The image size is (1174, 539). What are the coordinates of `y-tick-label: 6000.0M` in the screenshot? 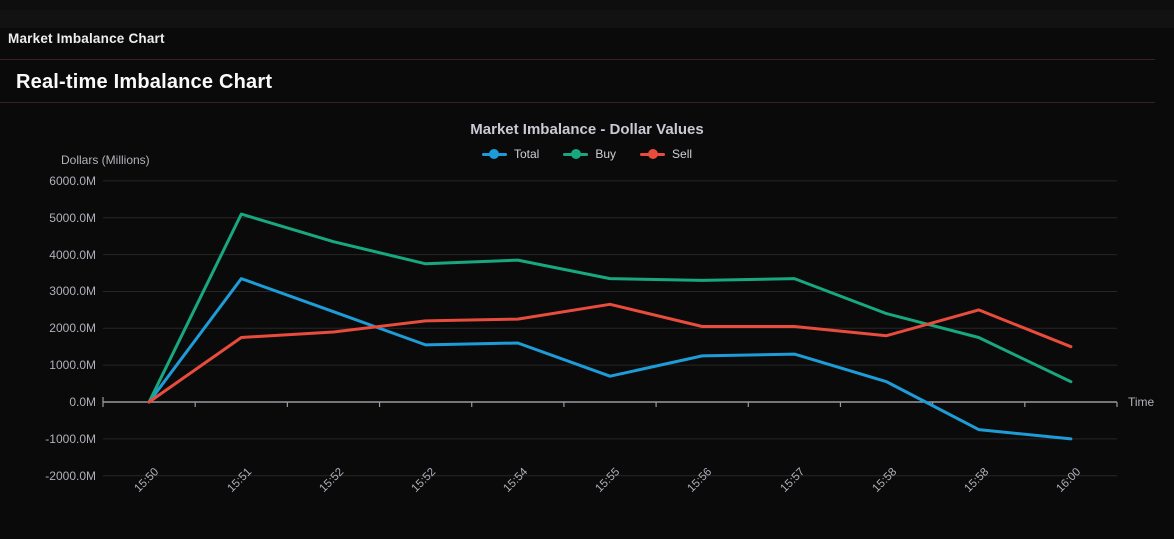 It's located at (72, 180).